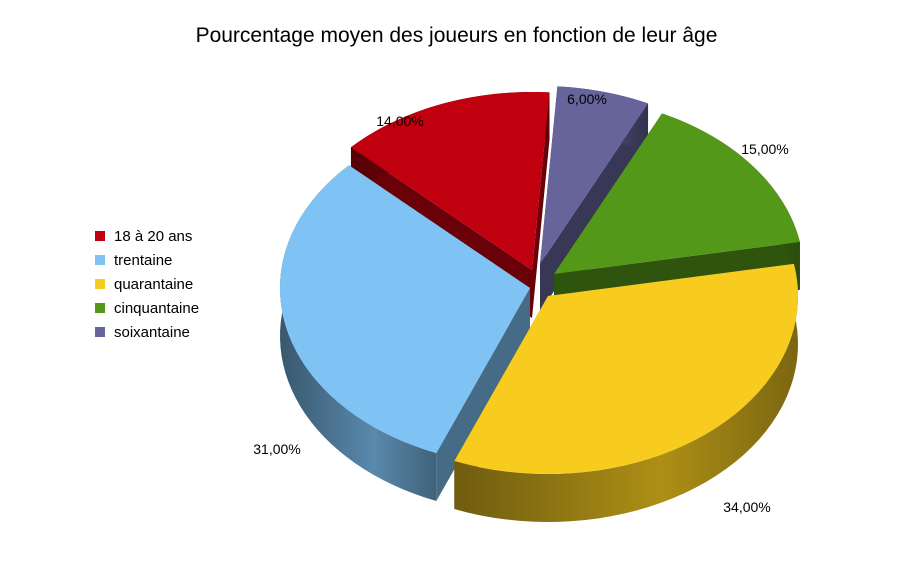  What do you see at coordinates (157, 308) in the screenshot?
I see `legend-label: cinquantaine` at bounding box center [157, 308].